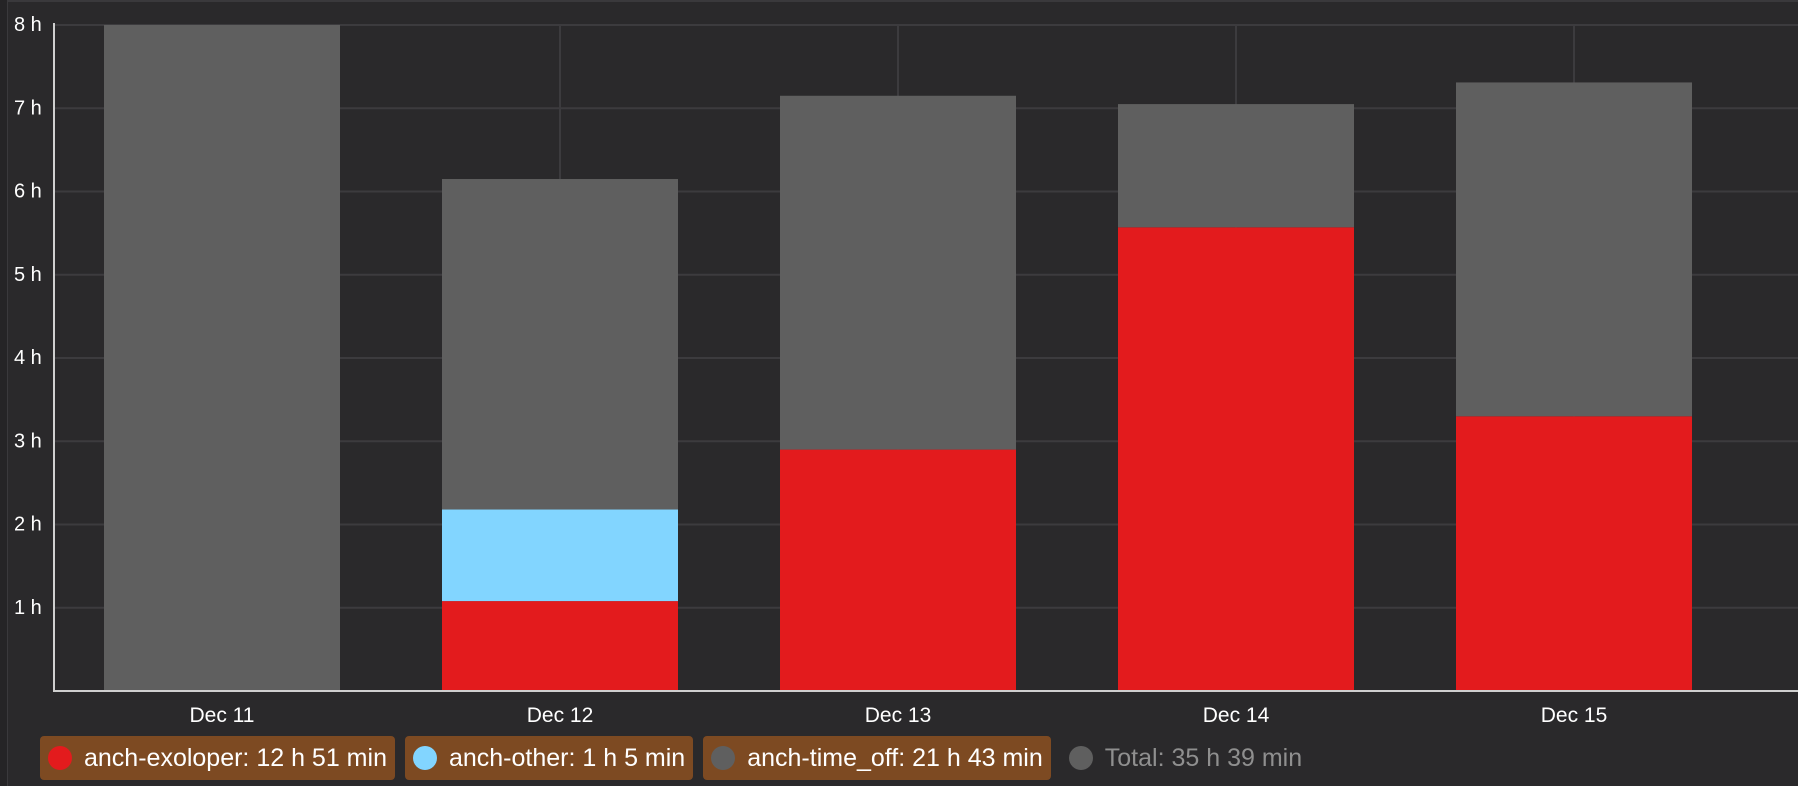 Image resolution: width=1798 pixels, height=786 pixels. What do you see at coordinates (28, 608) in the screenshot?
I see `y-tick-label: 1 h` at bounding box center [28, 608].